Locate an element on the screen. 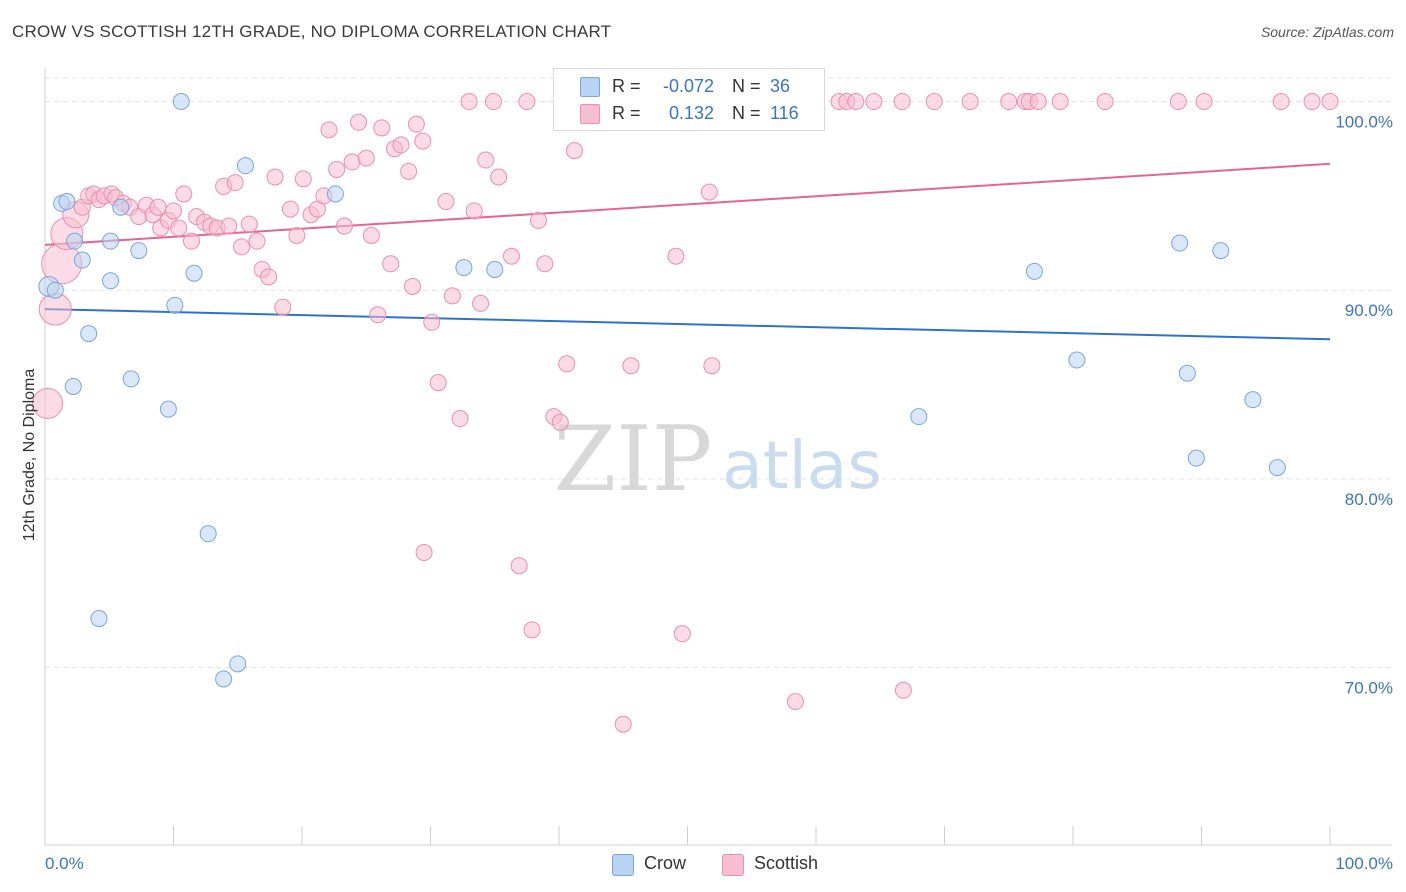 The width and height of the screenshot is (1406, 892). y-tick-label: 80.0% is located at coordinates (1369, 499).